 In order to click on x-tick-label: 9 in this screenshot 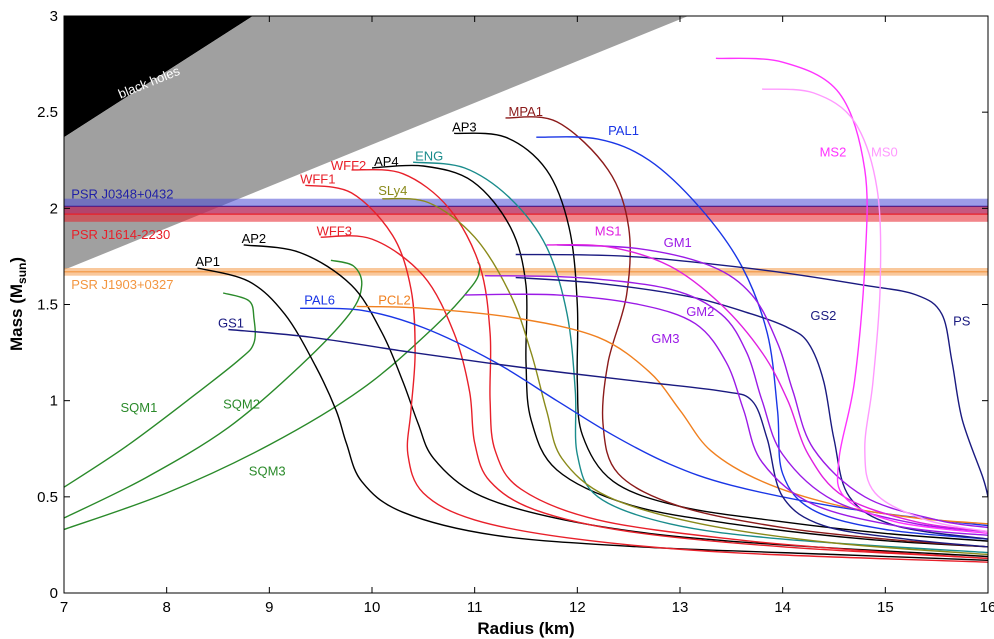, I will do `click(269, 607)`.